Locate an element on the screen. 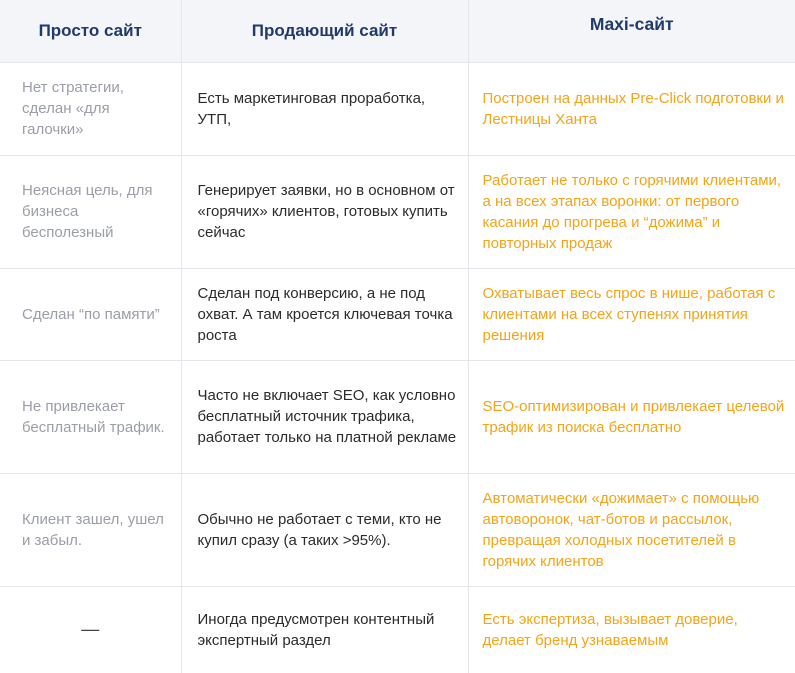 The height and width of the screenshot is (673, 795). header-row: Просто сайт Продающий сайт Maxi-сайт is located at coordinates (397, 31).